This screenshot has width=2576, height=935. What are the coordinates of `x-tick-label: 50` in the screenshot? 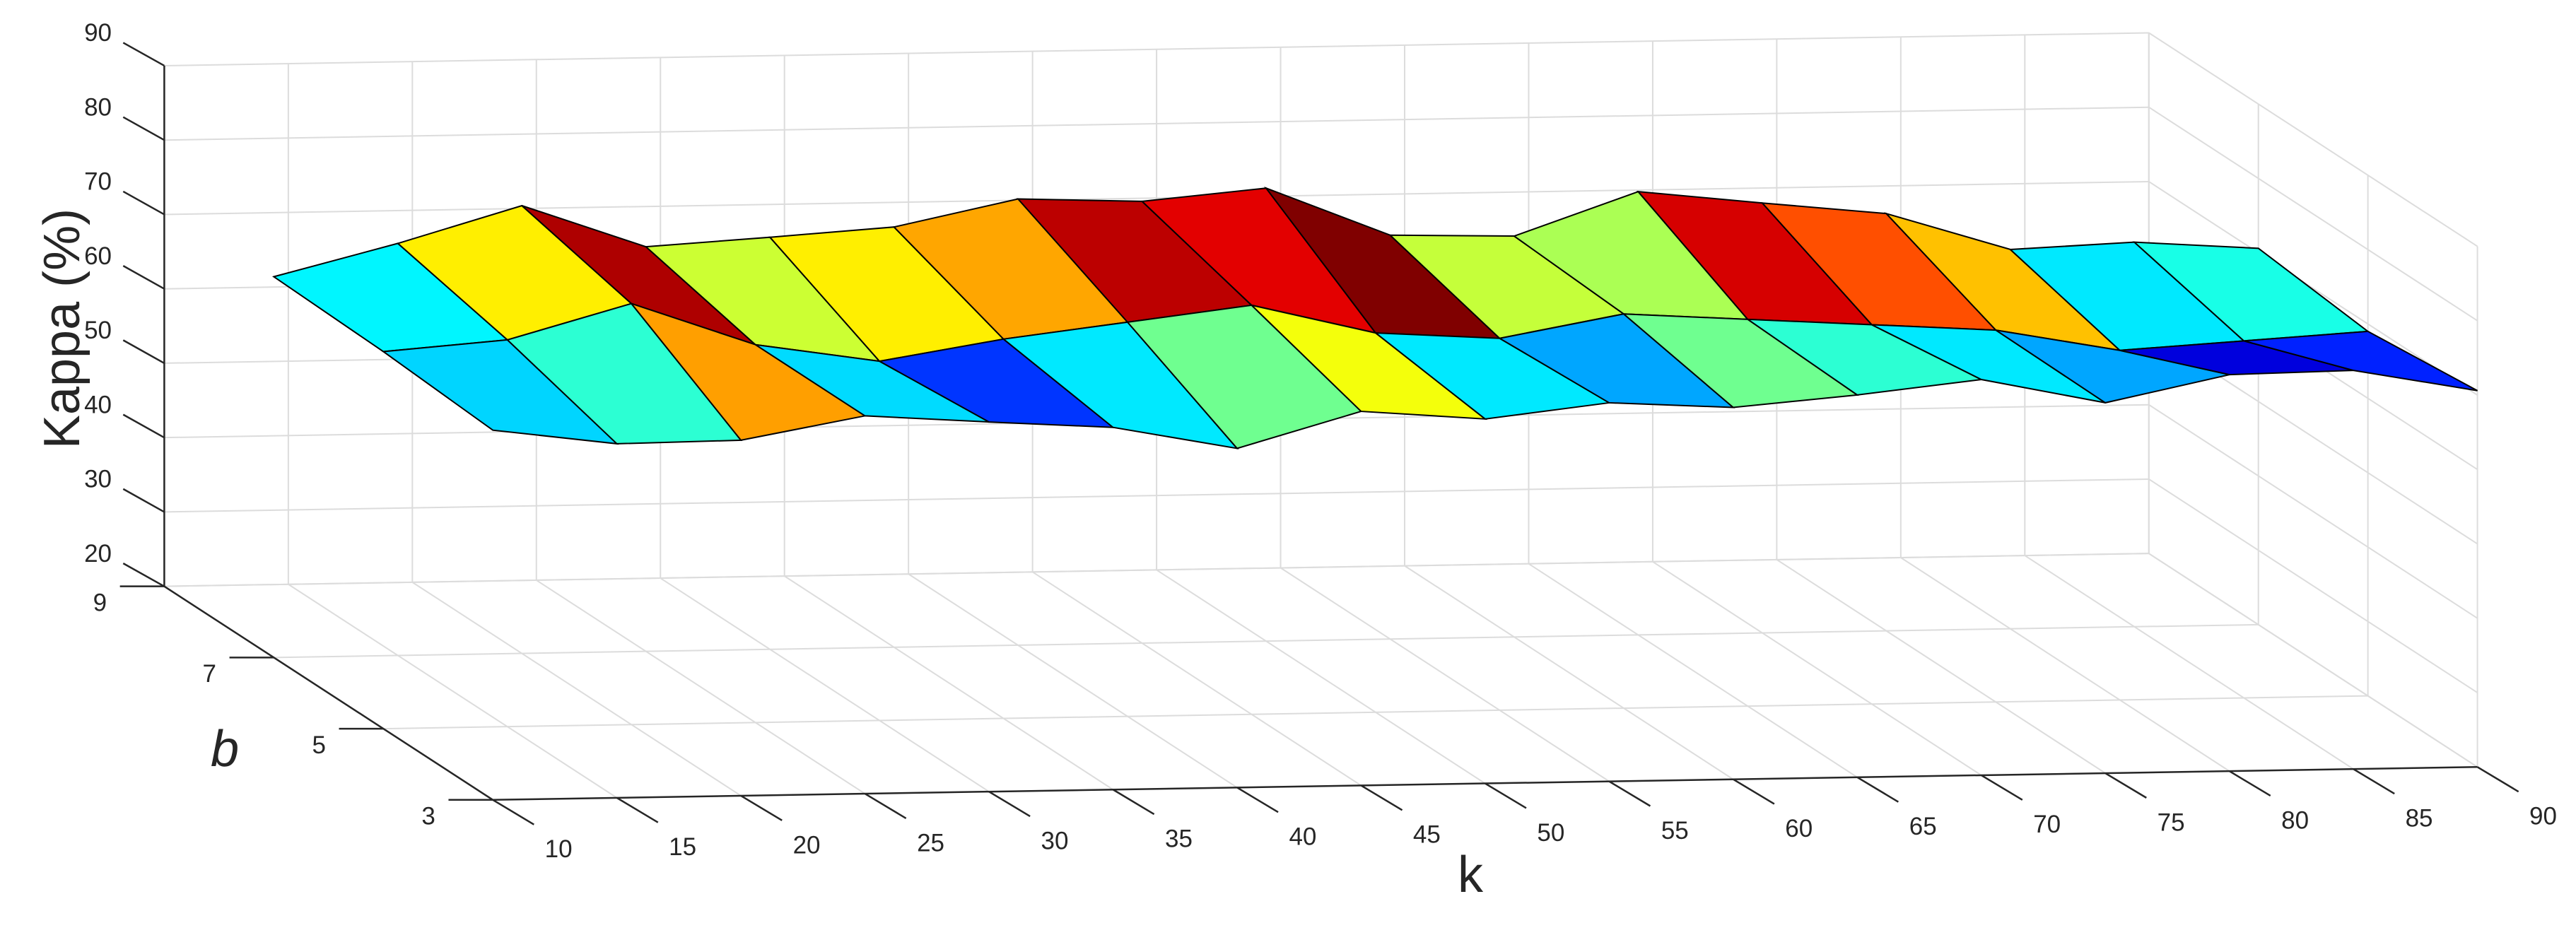 It's located at (1551, 833).